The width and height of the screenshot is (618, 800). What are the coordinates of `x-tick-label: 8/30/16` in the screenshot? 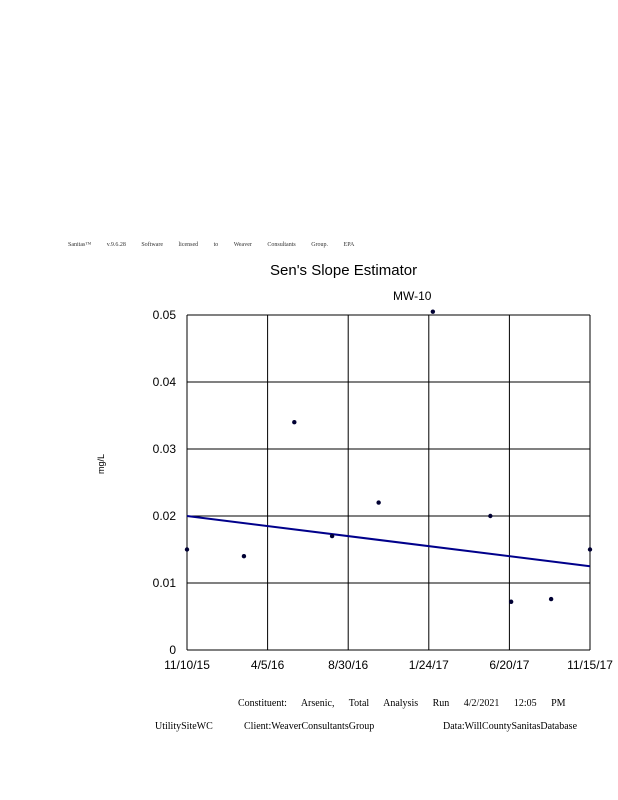 It's located at (348, 665).